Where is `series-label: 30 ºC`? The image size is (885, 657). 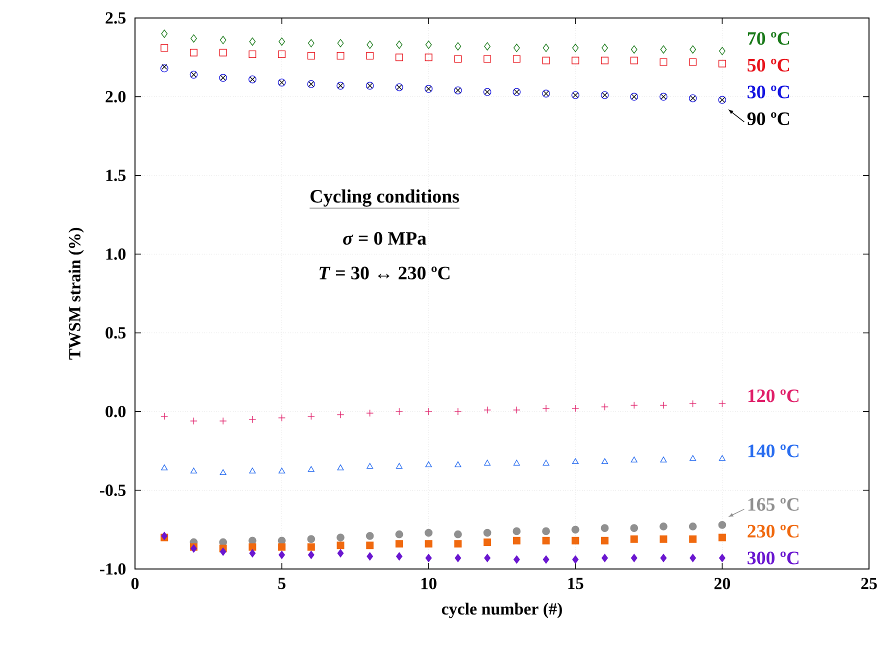
series-label: 30 ºC is located at coordinates (769, 92).